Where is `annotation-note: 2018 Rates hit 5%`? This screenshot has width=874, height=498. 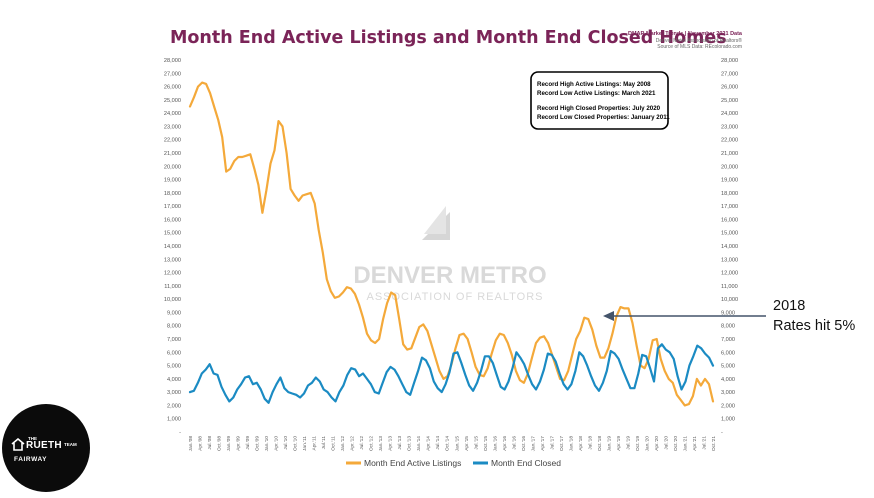 annotation-note: 2018 Rates hit 5% is located at coordinates (814, 316).